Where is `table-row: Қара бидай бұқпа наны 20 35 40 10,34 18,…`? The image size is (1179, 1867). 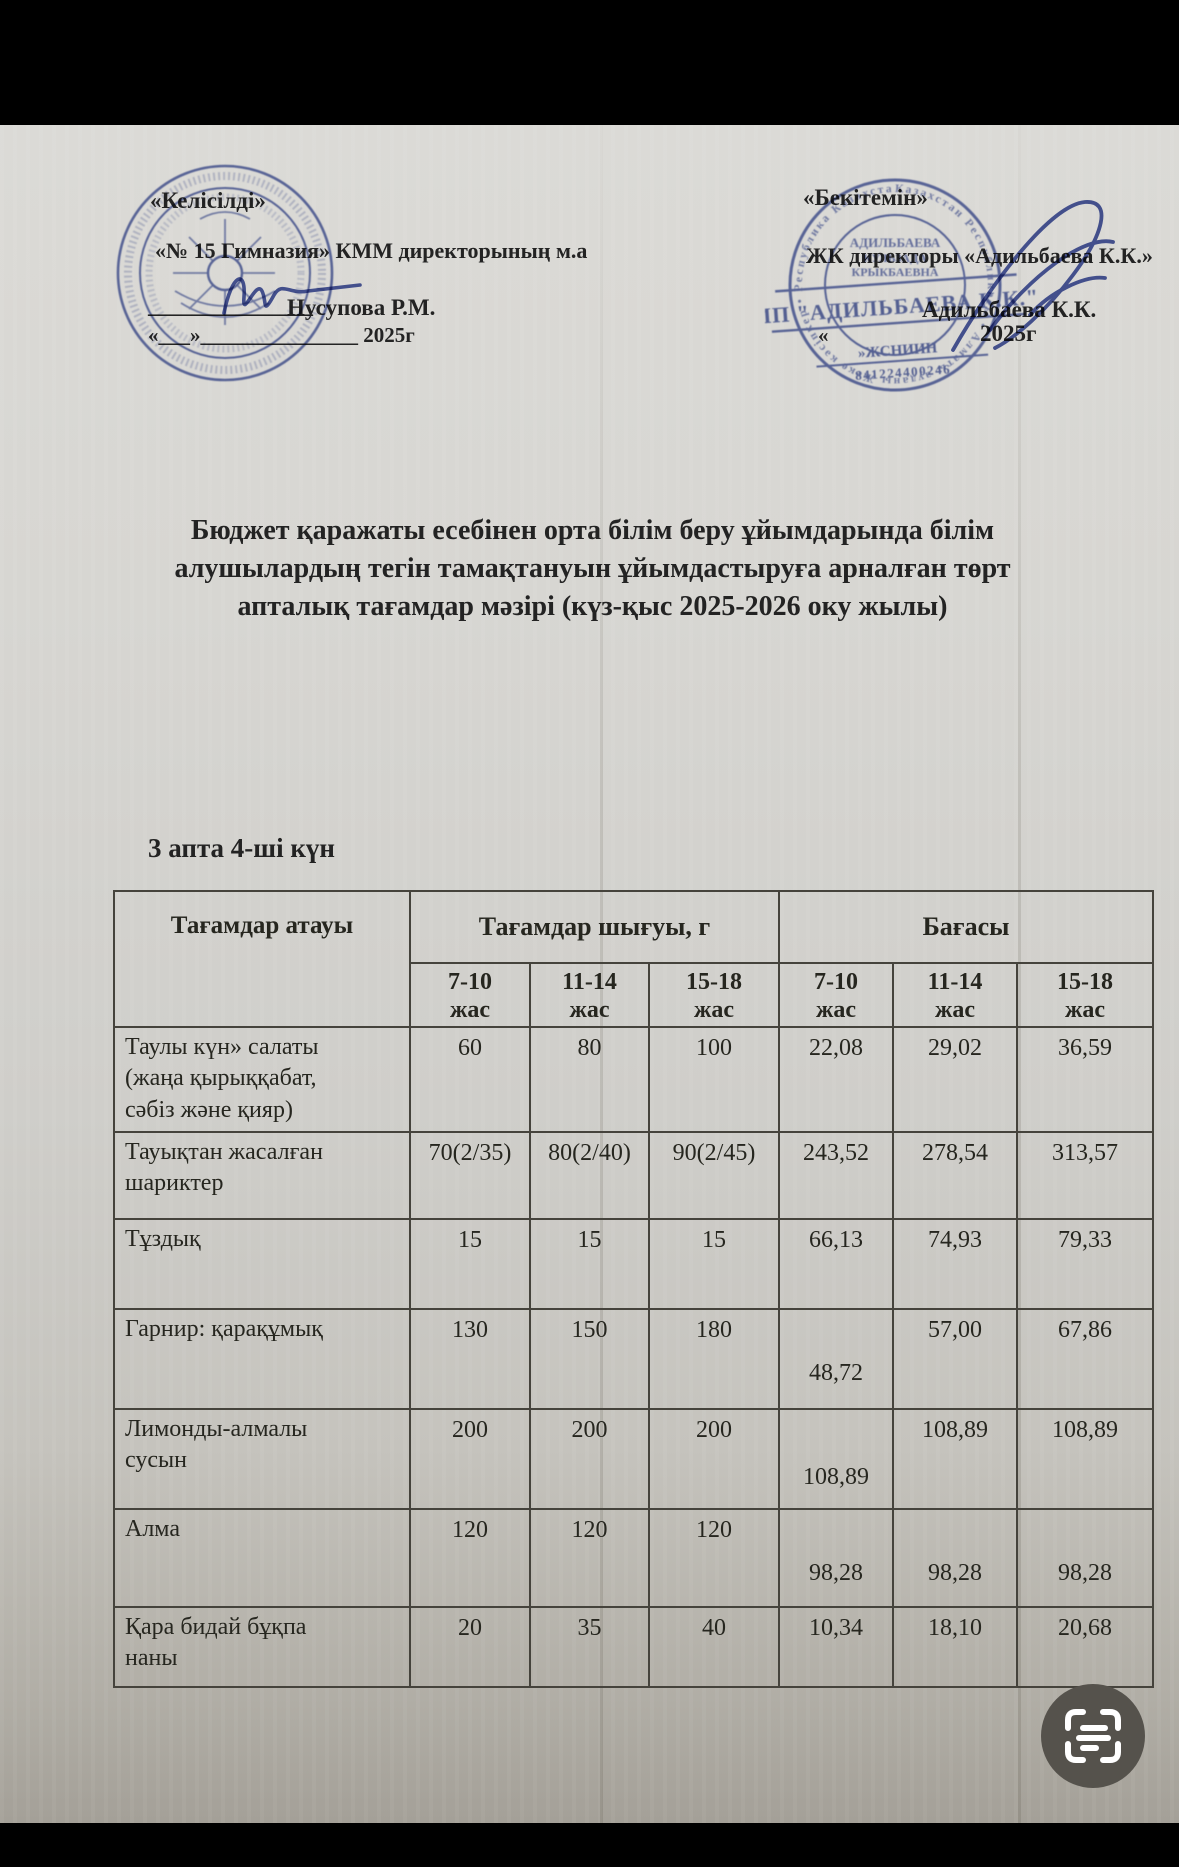
table-row: Қара бидай бұқпа наны 20 35 40 10,34 18,… is located at coordinates (633, 1646).